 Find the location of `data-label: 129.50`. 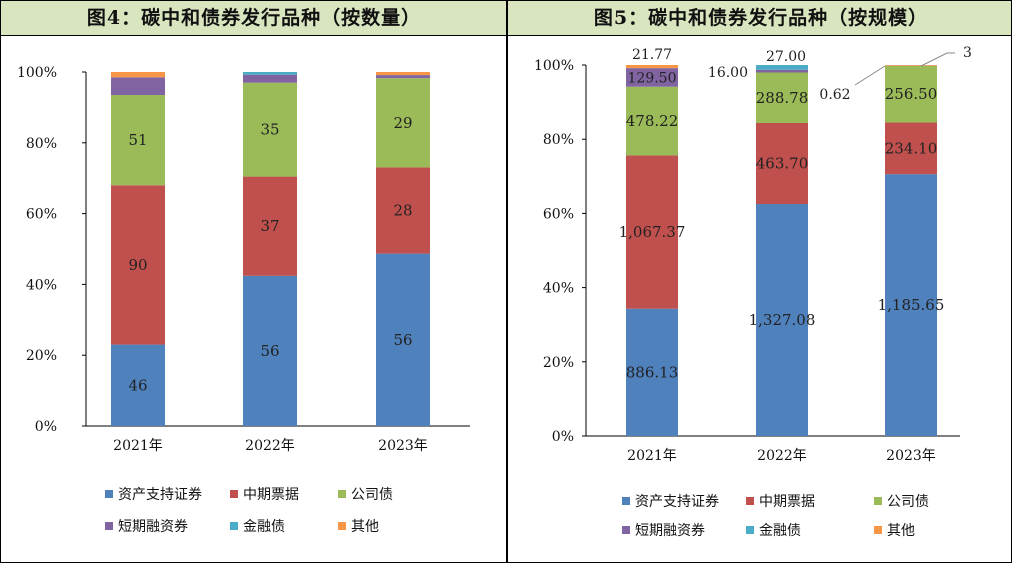

data-label: 129.50 is located at coordinates (652, 78).